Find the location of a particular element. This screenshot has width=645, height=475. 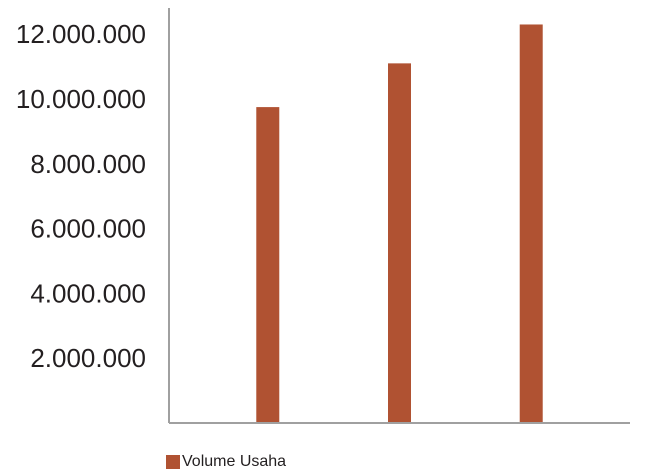

y-tick-label: 6.000.000 is located at coordinates (88, 229).